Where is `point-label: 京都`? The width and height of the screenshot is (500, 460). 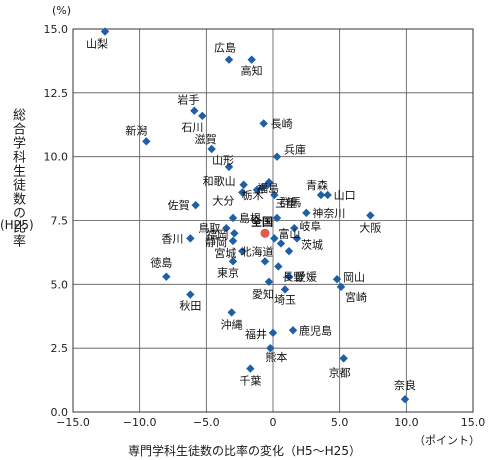 point-label: 京都 is located at coordinates (340, 372).